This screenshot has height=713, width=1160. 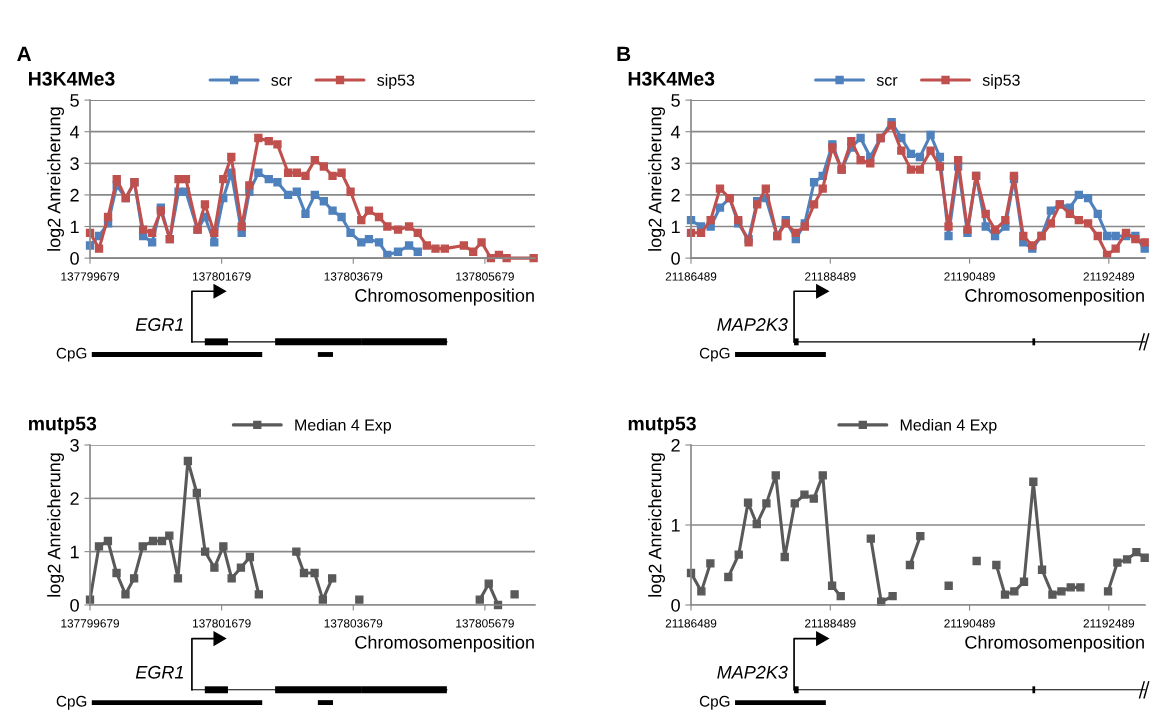 What do you see at coordinates (24, 54) in the screenshot?
I see `text: A` at bounding box center [24, 54].